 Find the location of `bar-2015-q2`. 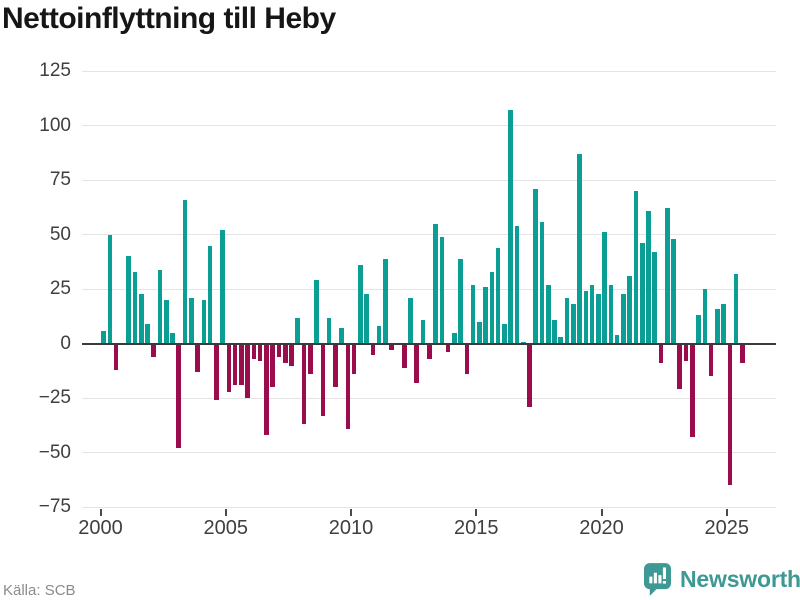

bar-2015-q2 is located at coordinates (485, 315).